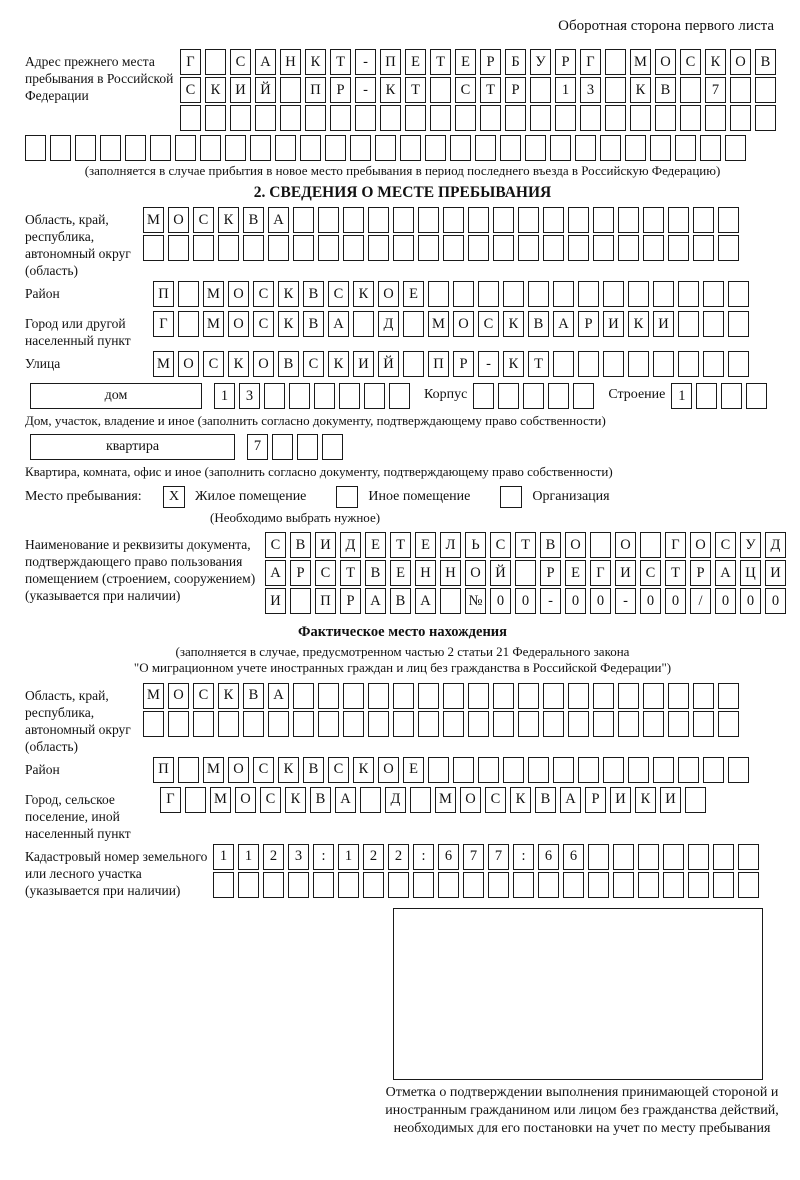 This screenshot has height=1180, width=800. Describe the element at coordinates (365, 90) in the screenshot. I see `char-cell: -` at that location.